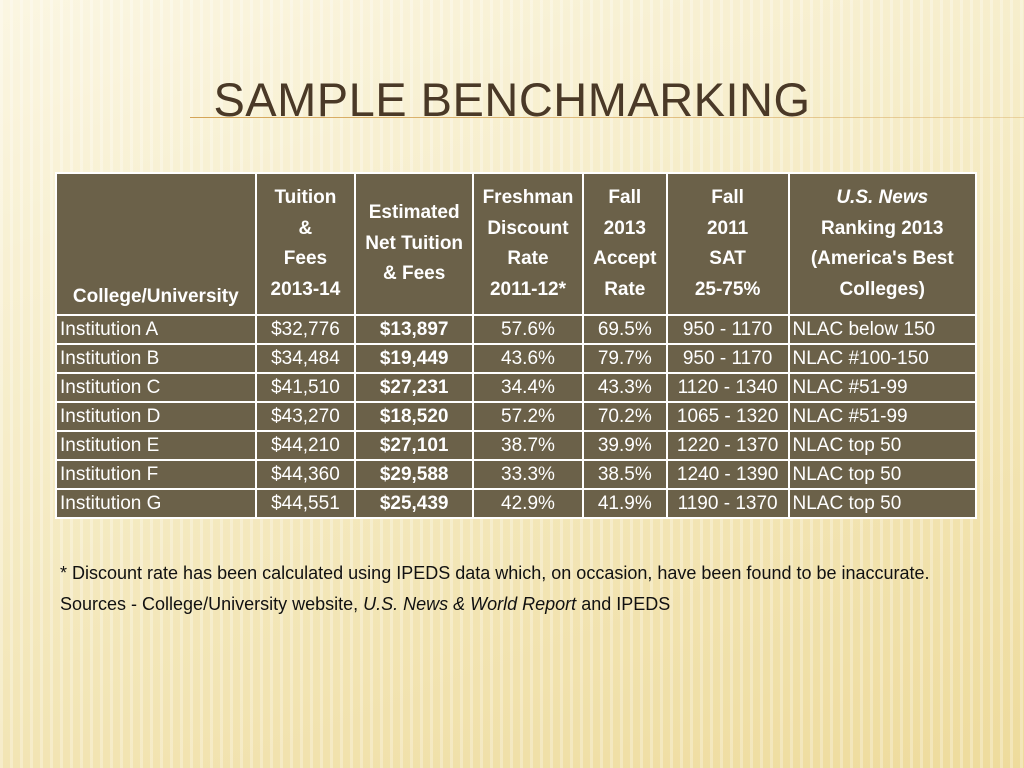 The height and width of the screenshot is (768, 1024). Describe the element at coordinates (305, 474) in the screenshot. I see `cell-tuition: $44,360` at that location.